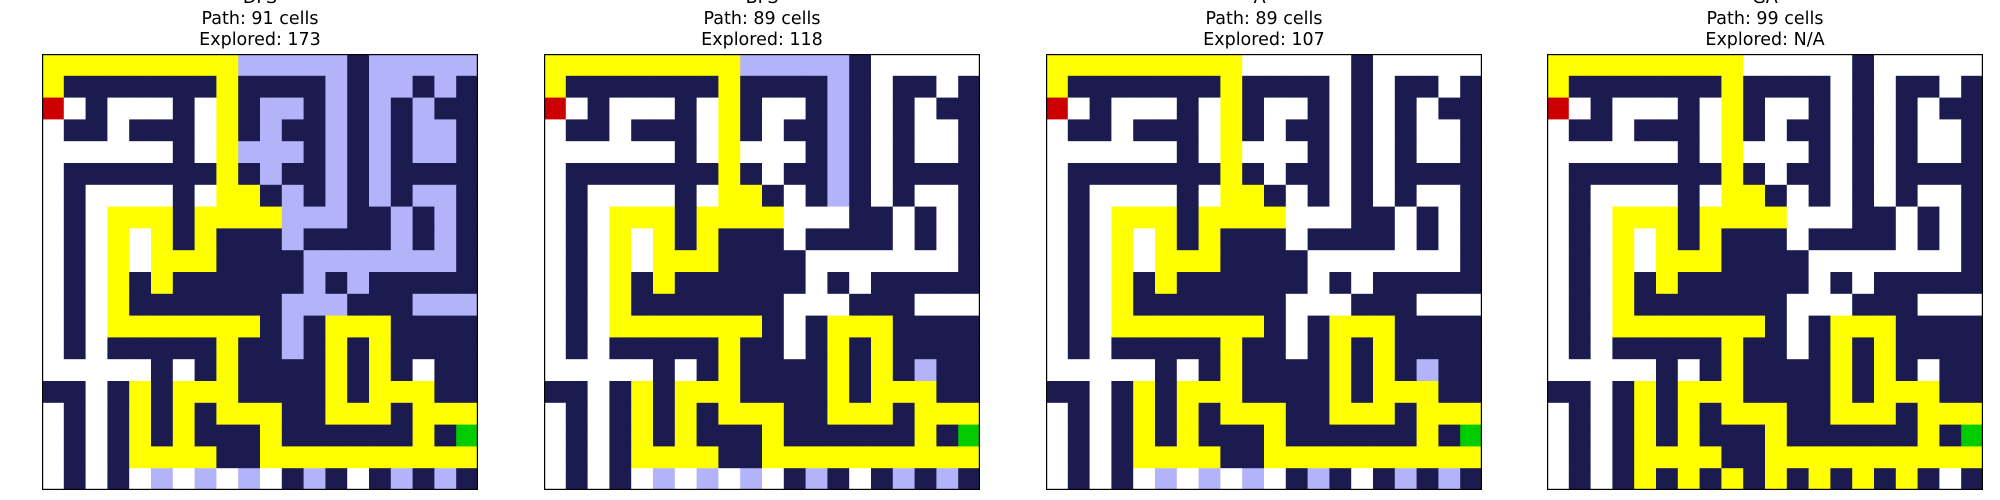  What do you see at coordinates (260, 25) in the screenshot?
I see `dfs-titles: DFS Path: 91 cells Explored: 173` at bounding box center [260, 25].